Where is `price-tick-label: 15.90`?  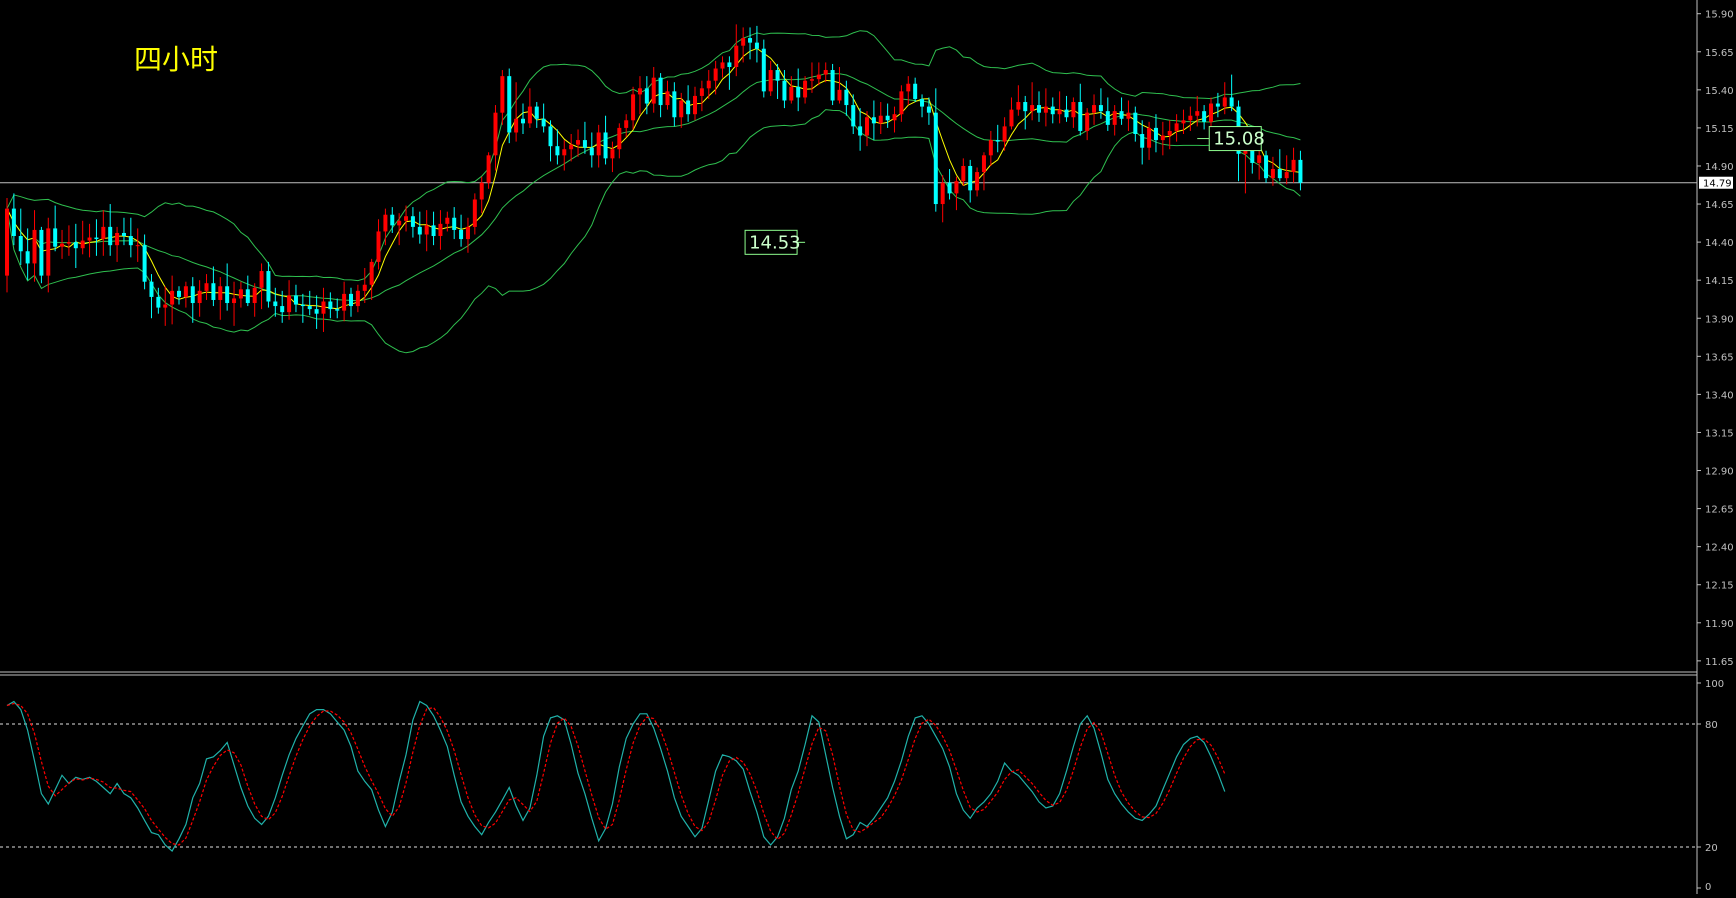
price-tick-label: 15.90 is located at coordinates (1719, 15).